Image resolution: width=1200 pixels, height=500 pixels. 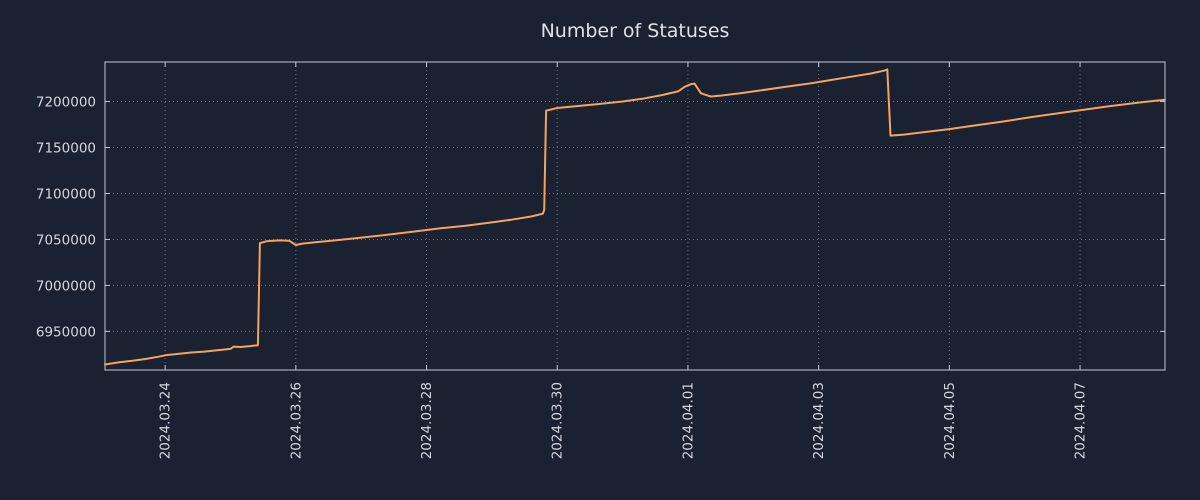 What do you see at coordinates (66, 103) in the screenshot?
I see `y-tick-label: 7200000` at bounding box center [66, 103].